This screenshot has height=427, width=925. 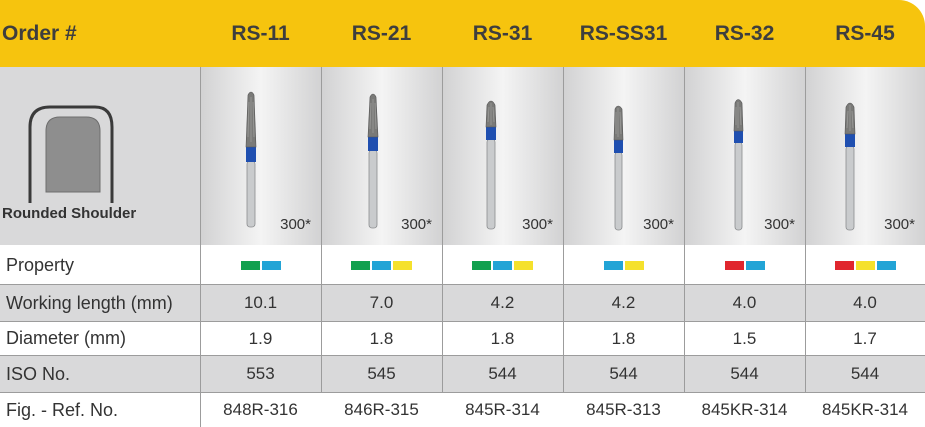 I want to click on table-cell: 845R-314, so click(x=502, y=409).